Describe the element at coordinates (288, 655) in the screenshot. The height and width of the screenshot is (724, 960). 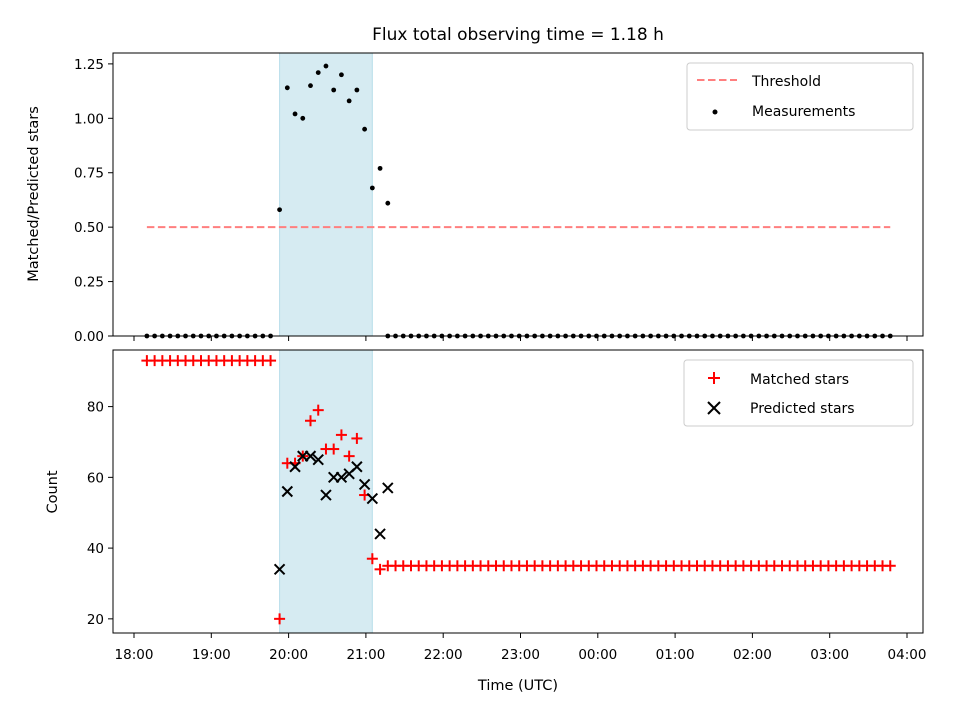
I see `x-tick-label: 20:00` at that location.